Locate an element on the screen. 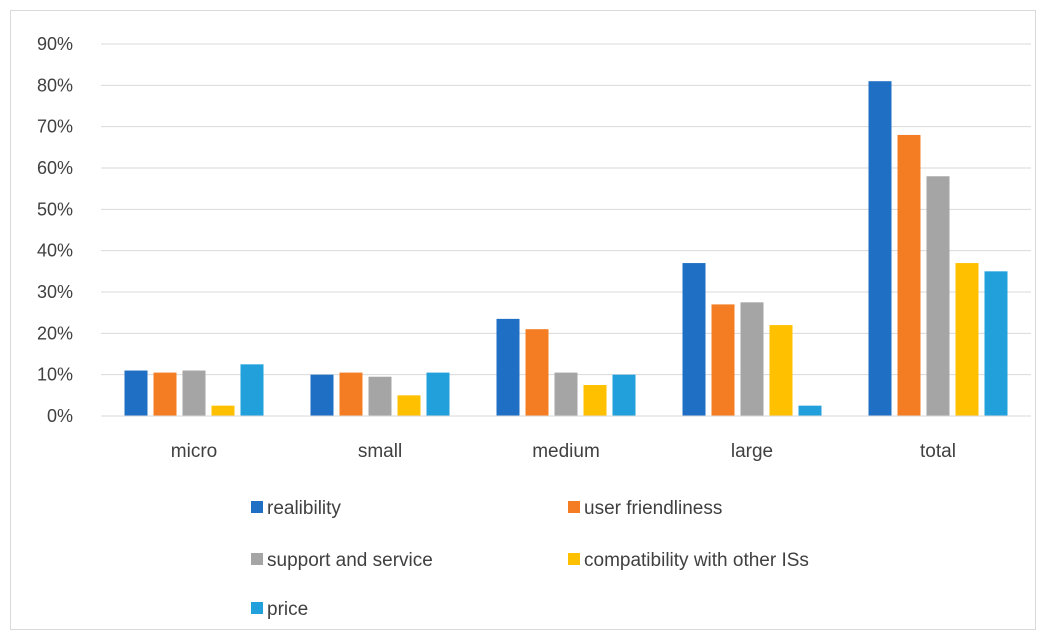 This screenshot has width=1049, height=639. y-tick-label: 0% is located at coordinates (60, 416).